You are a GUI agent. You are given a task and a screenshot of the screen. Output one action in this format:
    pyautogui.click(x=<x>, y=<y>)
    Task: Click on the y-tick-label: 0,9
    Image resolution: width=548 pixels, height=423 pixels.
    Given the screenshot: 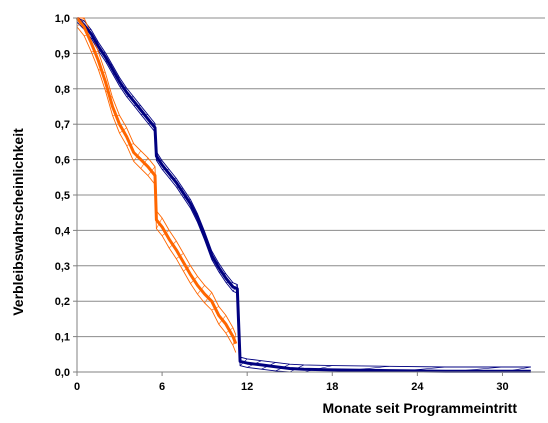 What is the action you would take?
    pyautogui.click(x=62, y=54)
    